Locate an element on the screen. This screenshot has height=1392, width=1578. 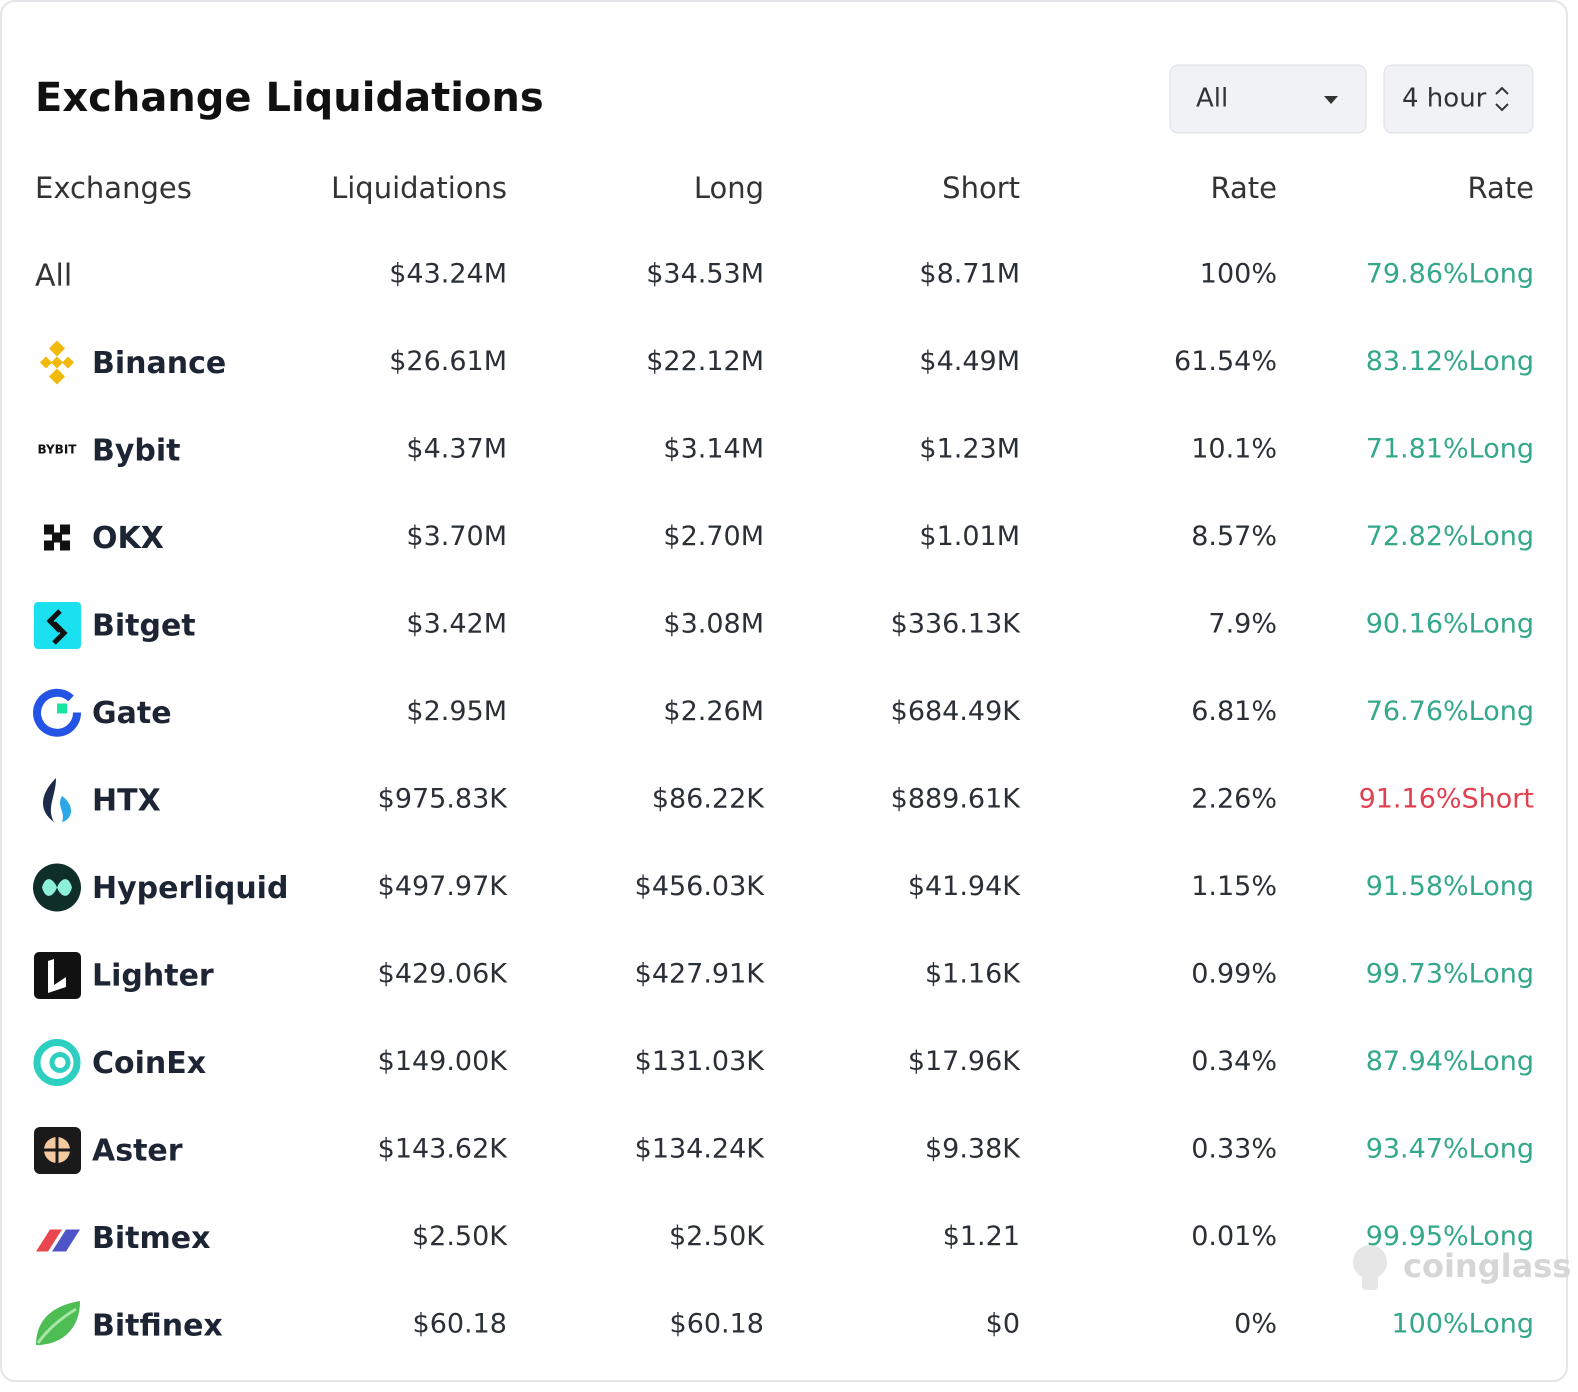
cell-ratio: 99.73%Long is located at coordinates (1450, 974).